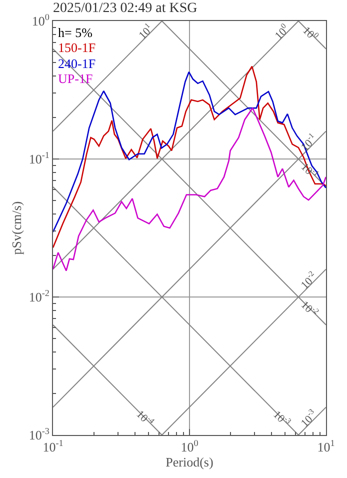 Image resolution: width=347 pixels, height=478 pixels. What do you see at coordinates (190, 462) in the screenshot?
I see `x-axis-title: Period(s)` at bounding box center [190, 462].